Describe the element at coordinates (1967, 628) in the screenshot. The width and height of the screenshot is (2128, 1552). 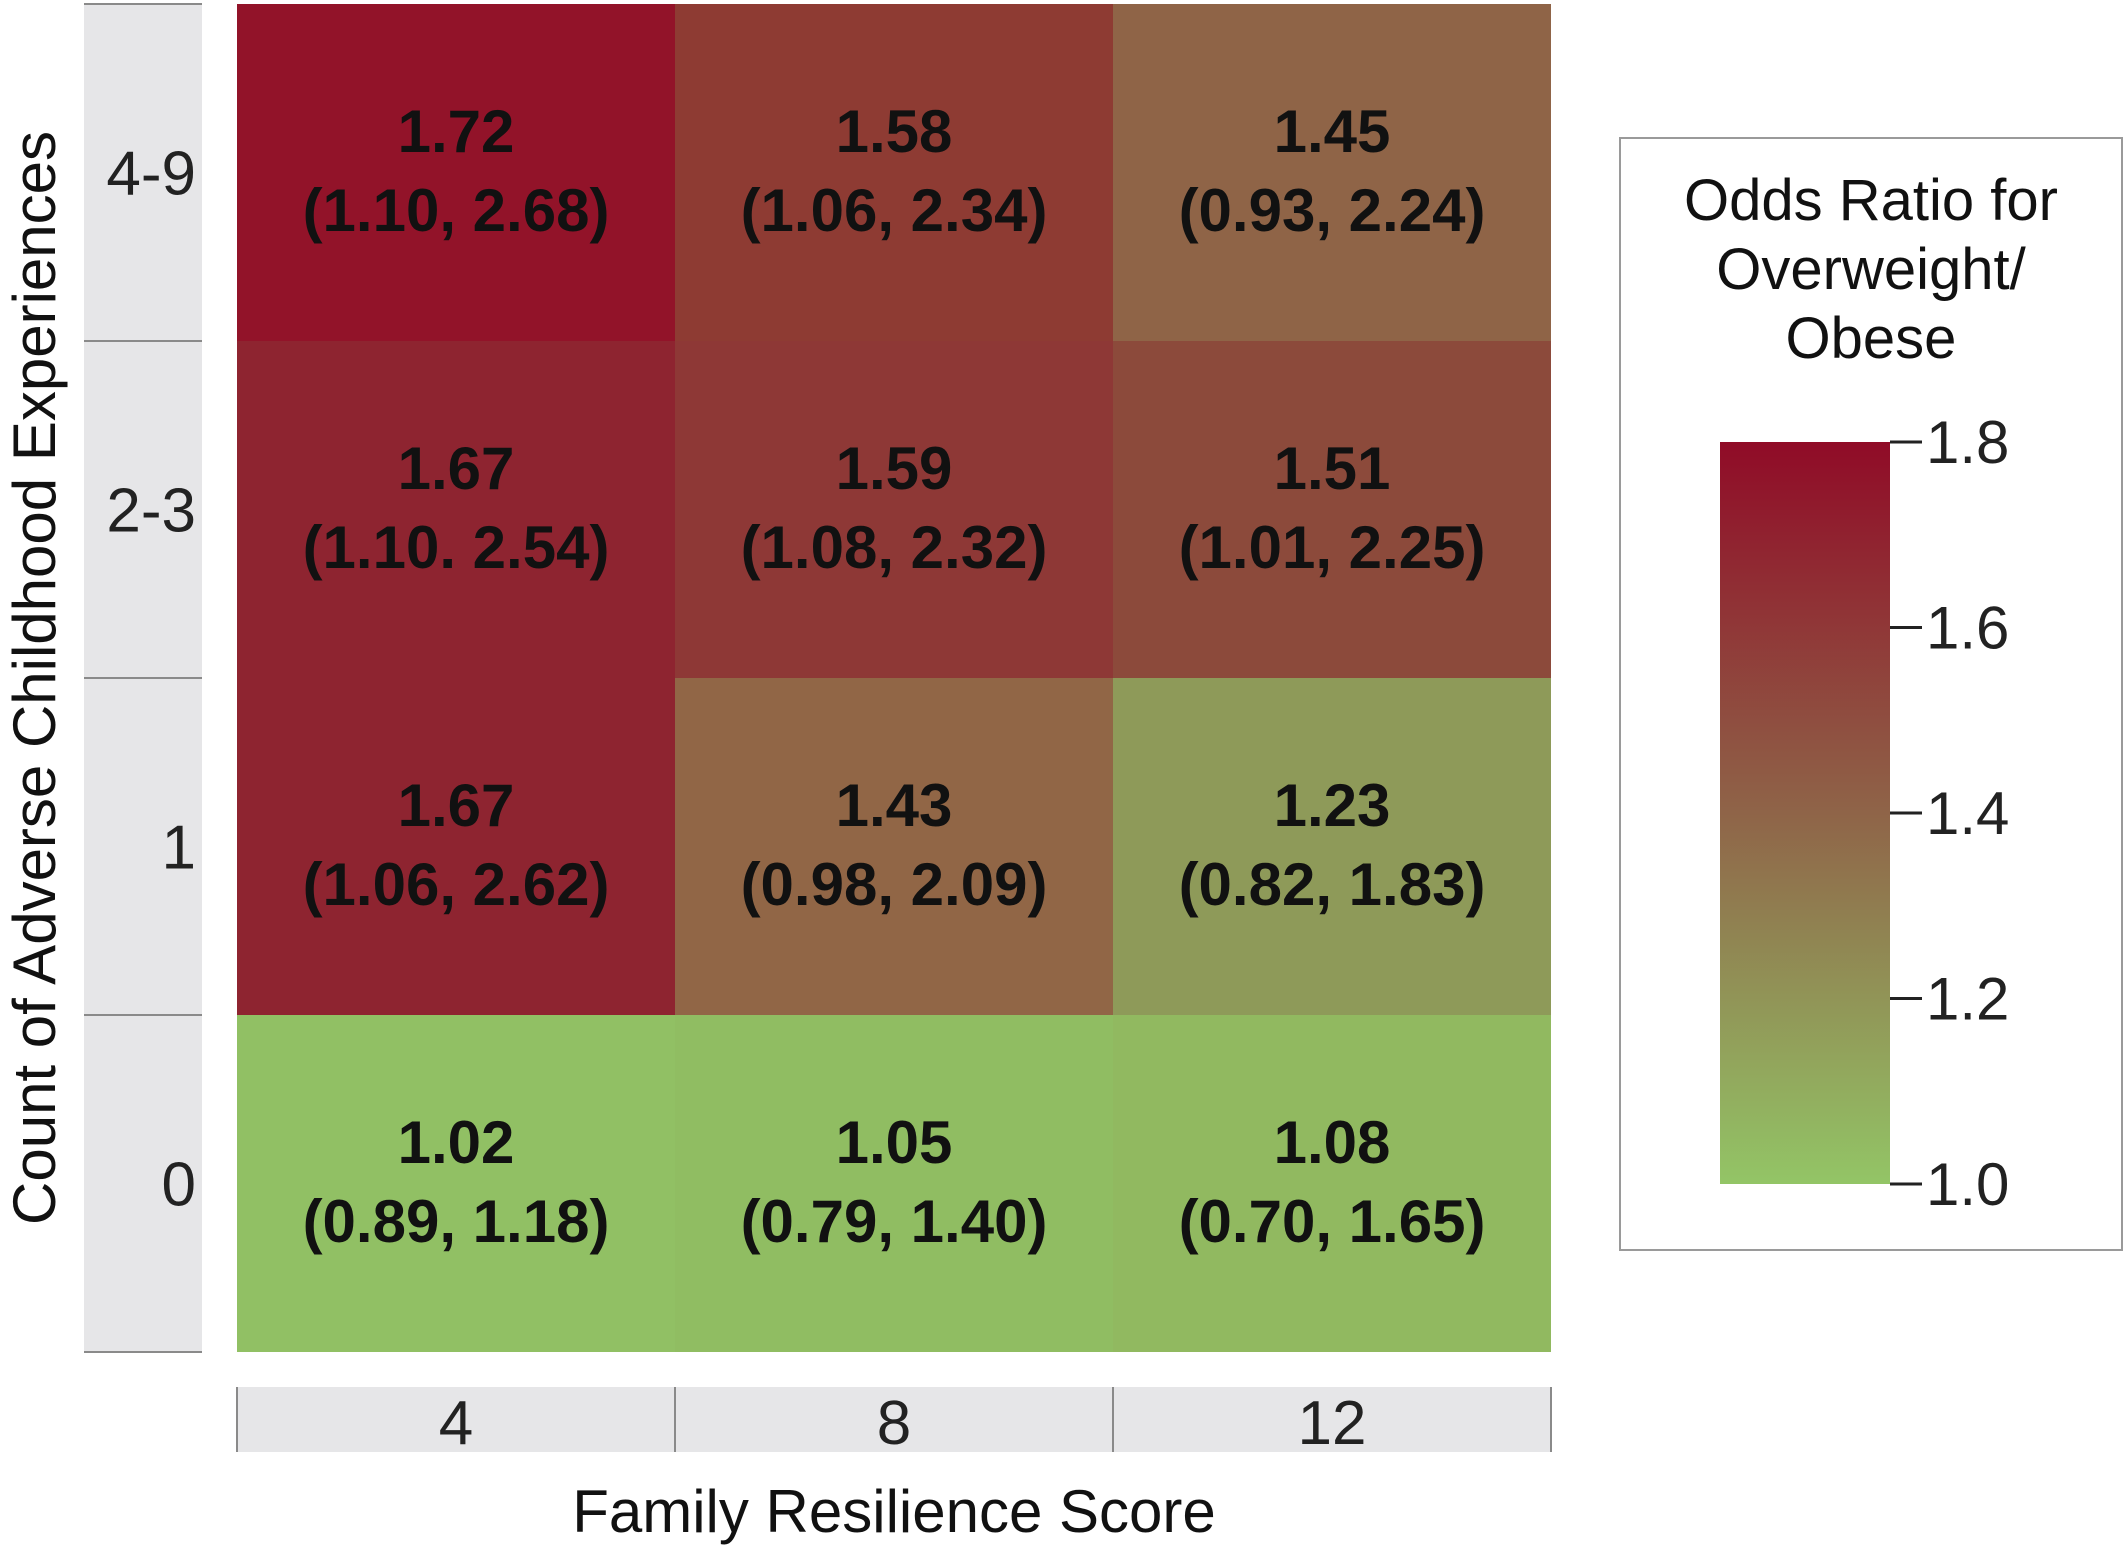
I see `legend-tick-label: 1.6` at that location.